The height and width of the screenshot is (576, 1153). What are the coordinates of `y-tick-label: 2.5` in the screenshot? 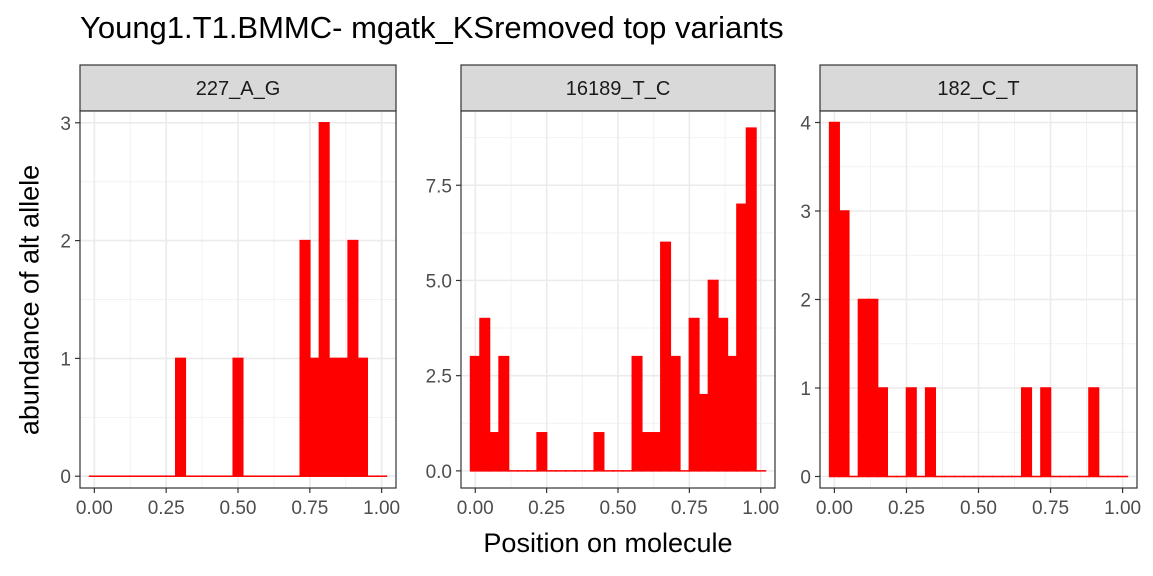 It's located at (439, 377).